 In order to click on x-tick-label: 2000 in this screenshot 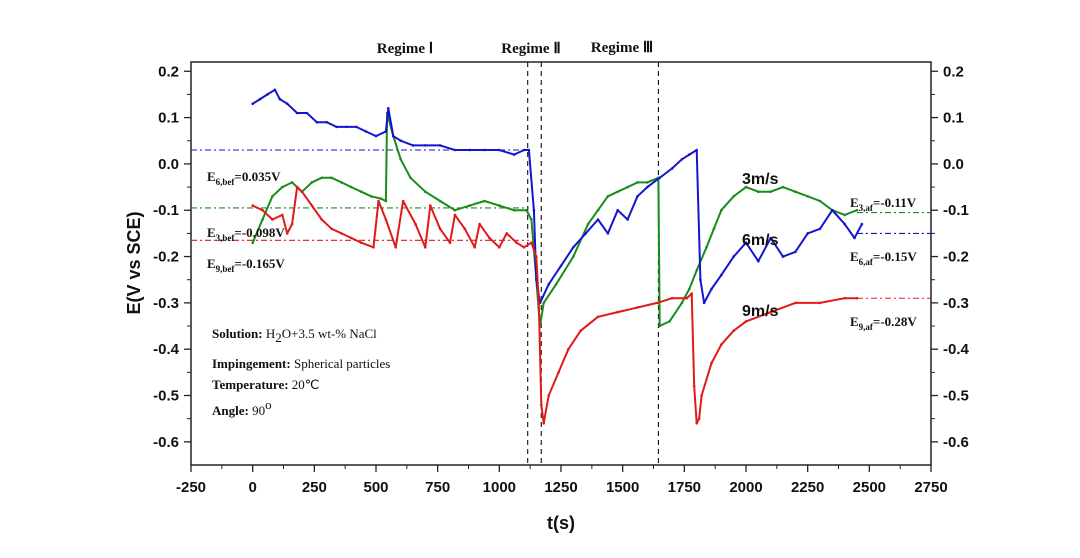, I will do `click(745, 487)`.